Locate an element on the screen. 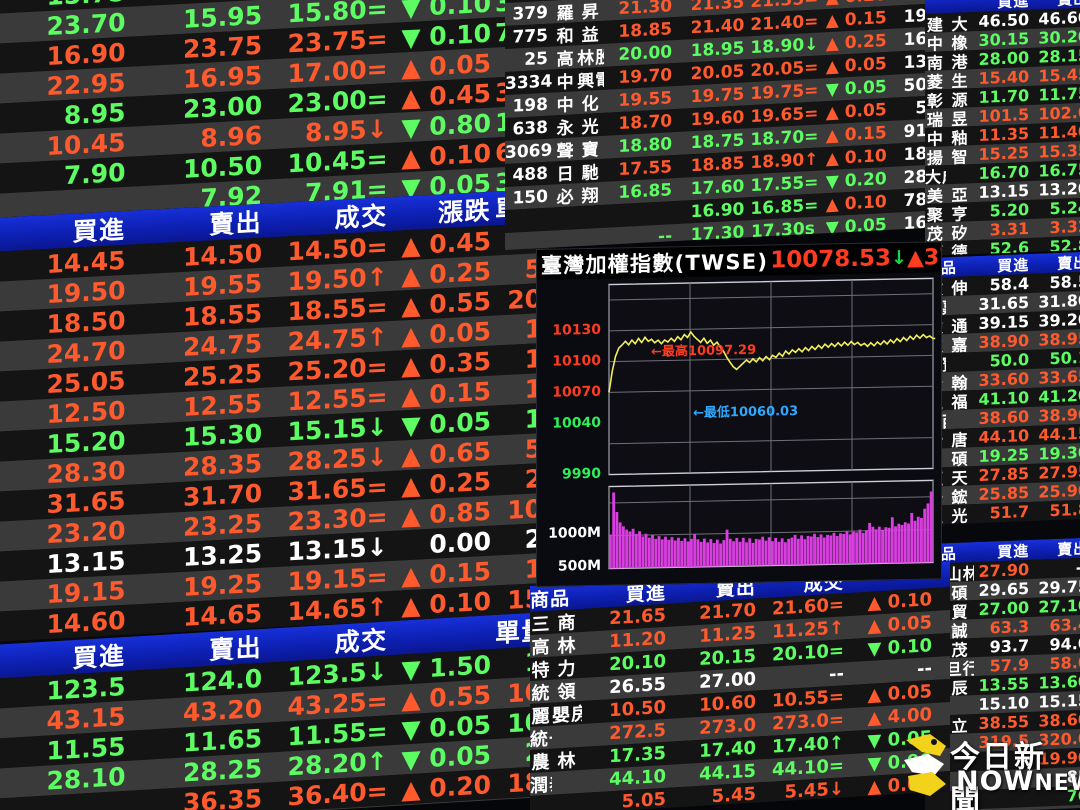 The image size is (1080, 810). cell-ask: 15.35 is located at coordinates (1059, 151).